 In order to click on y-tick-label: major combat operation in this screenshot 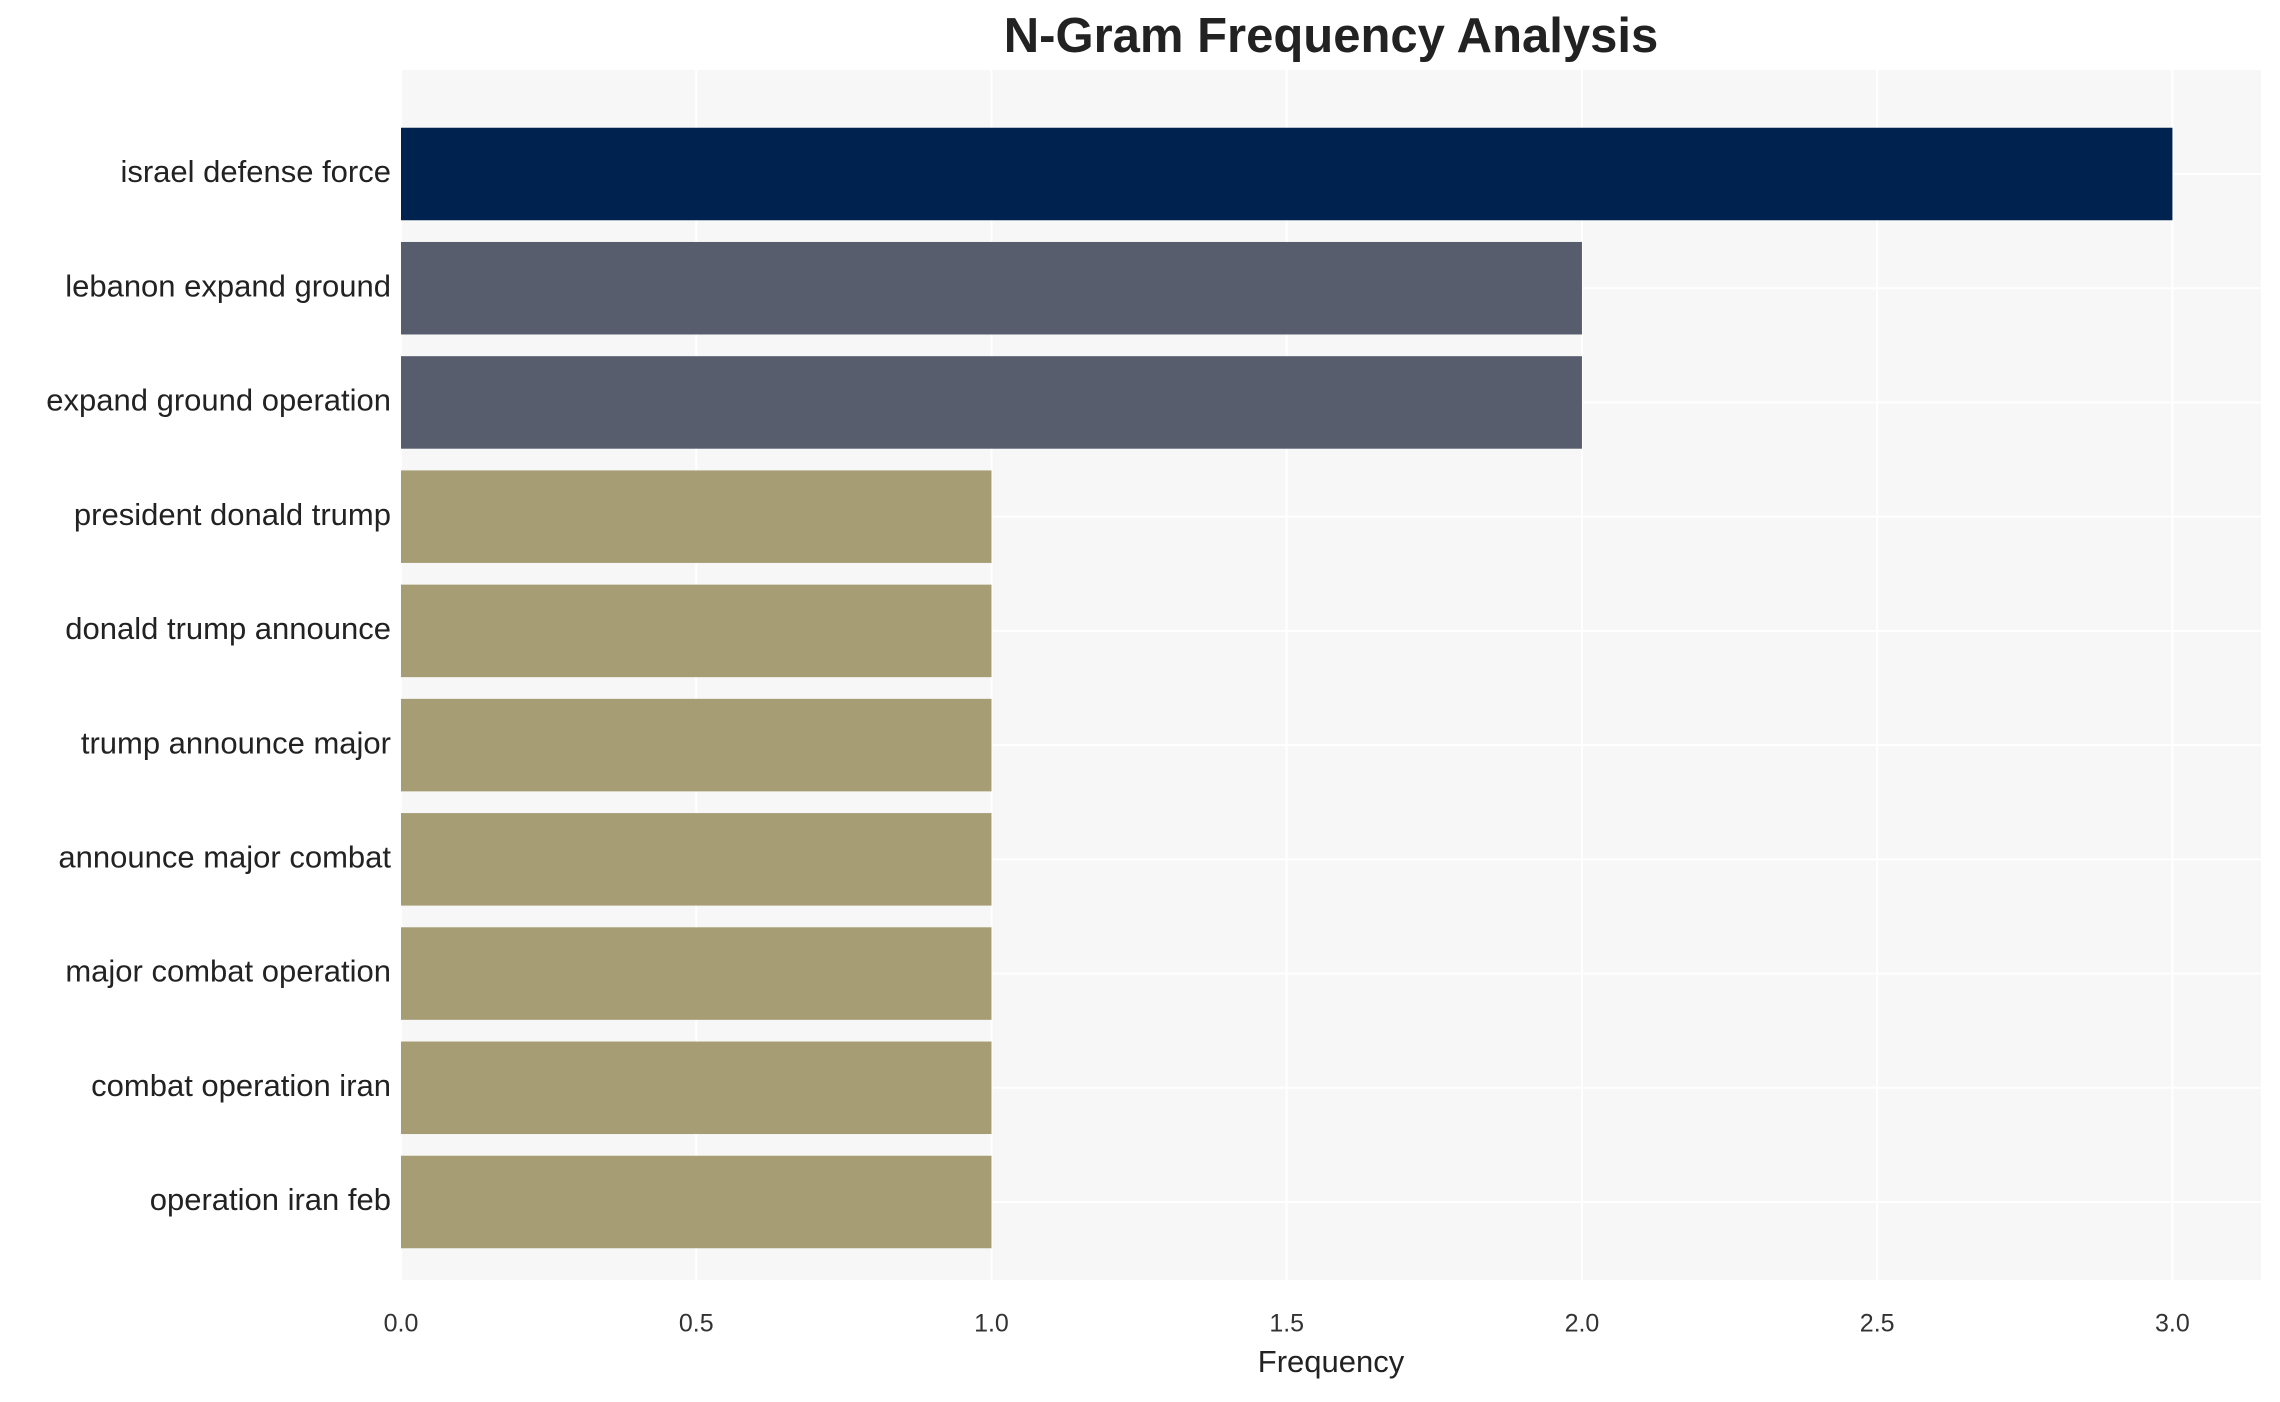, I will do `click(228, 971)`.